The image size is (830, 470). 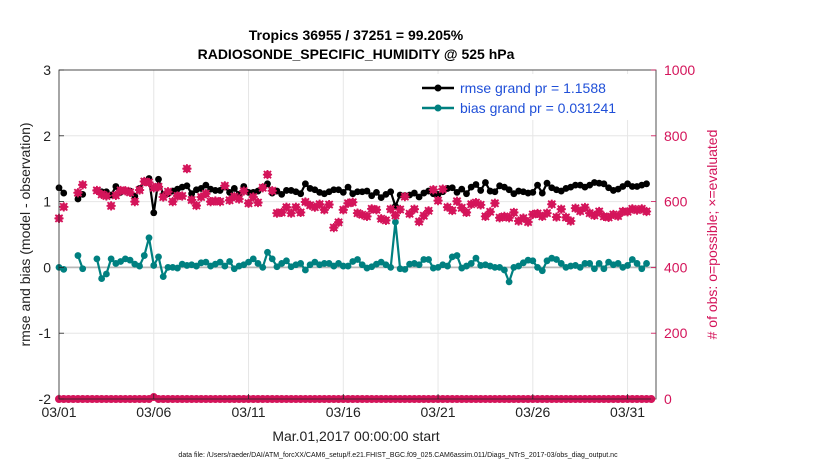 What do you see at coordinates (438, 412) in the screenshot?
I see `x-tick-label: 03/21` at bounding box center [438, 412].